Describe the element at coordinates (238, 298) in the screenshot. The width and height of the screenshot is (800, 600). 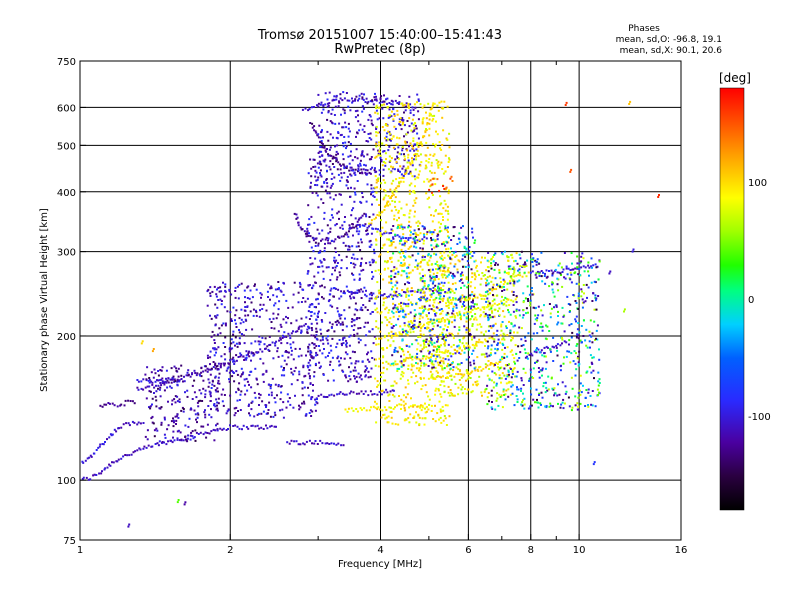
I see `data-point-2000` at that location.